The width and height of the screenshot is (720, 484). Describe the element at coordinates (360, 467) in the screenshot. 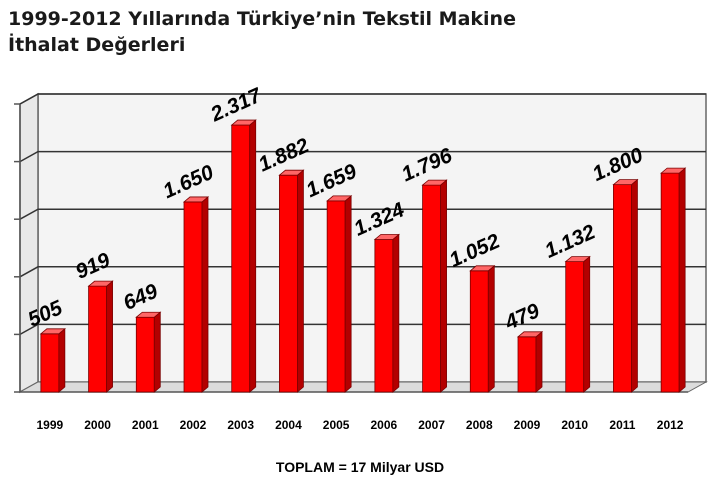

I see `total-footer: TOPLAM = 17 Milyar USD` at that location.